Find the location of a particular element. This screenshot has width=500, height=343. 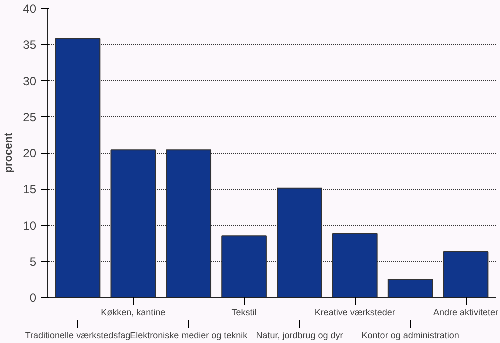

x-tick-label: Kontor og administration is located at coordinates (411, 335).